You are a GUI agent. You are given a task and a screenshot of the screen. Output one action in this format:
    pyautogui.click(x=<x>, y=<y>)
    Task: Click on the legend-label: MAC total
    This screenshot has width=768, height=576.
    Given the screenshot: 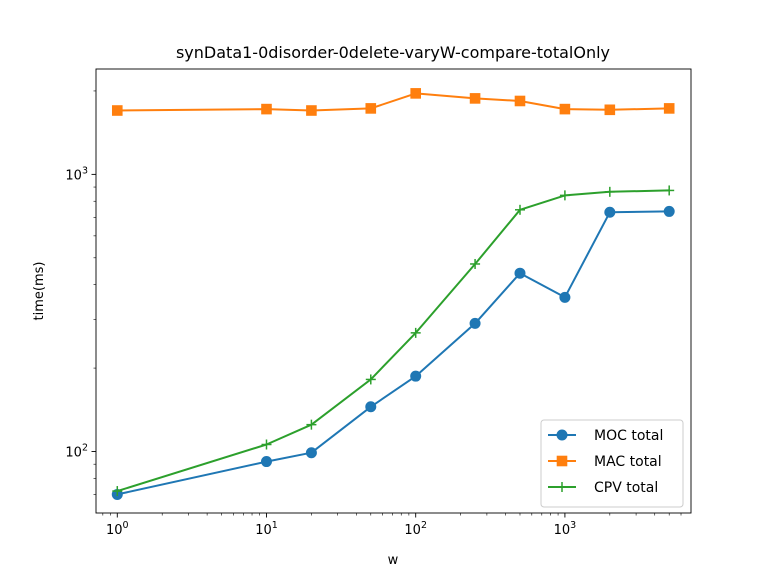 What is the action you would take?
    pyautogui.click(x=628, y=462)
    